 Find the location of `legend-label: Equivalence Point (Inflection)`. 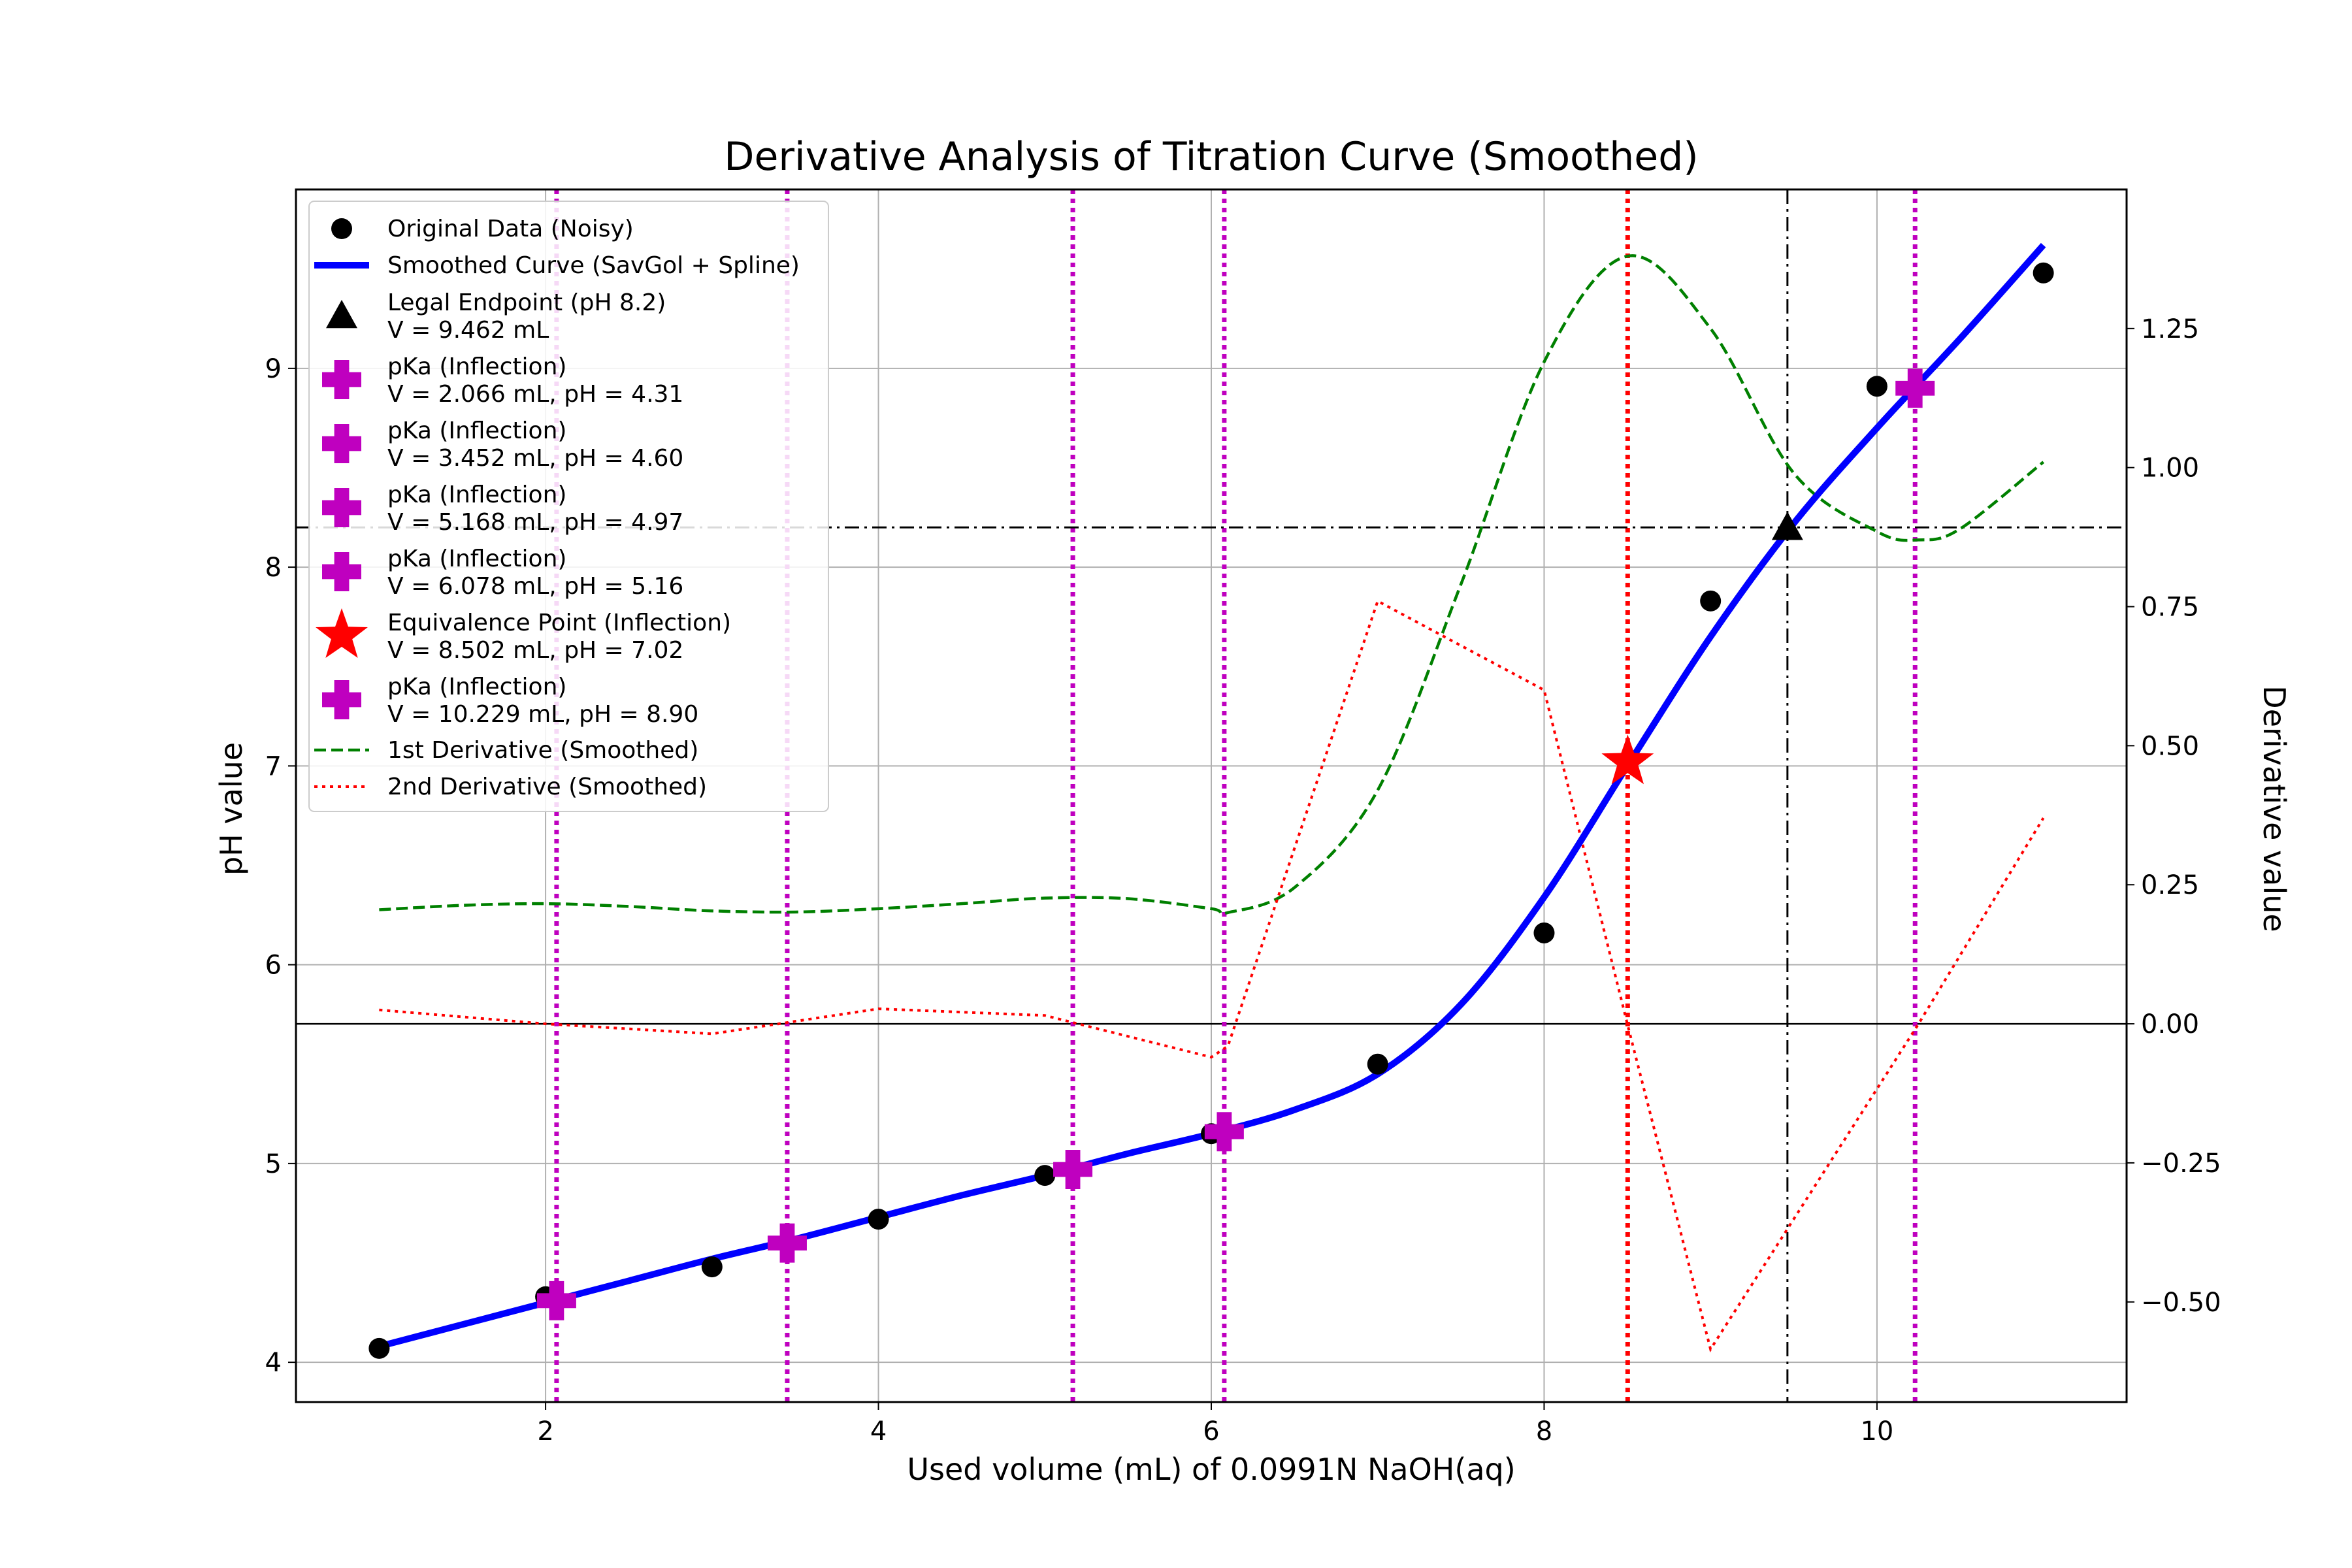

legend-label: Equivalence Point (Inflection) is located at coordinates (559, 623).